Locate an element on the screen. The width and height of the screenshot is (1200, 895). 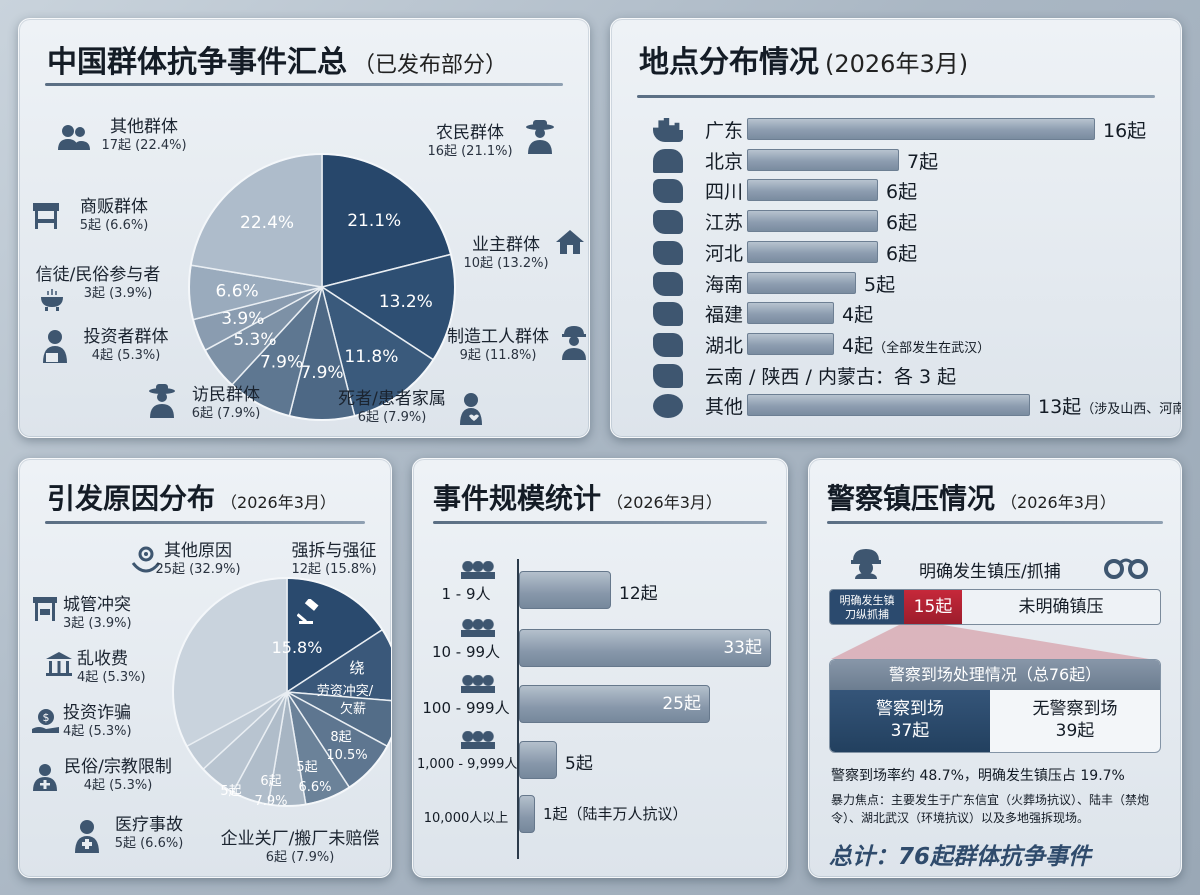
legend-believers: 信徒/民俗参与者 3起 (3.9%) is located at coordinates (98, 284).